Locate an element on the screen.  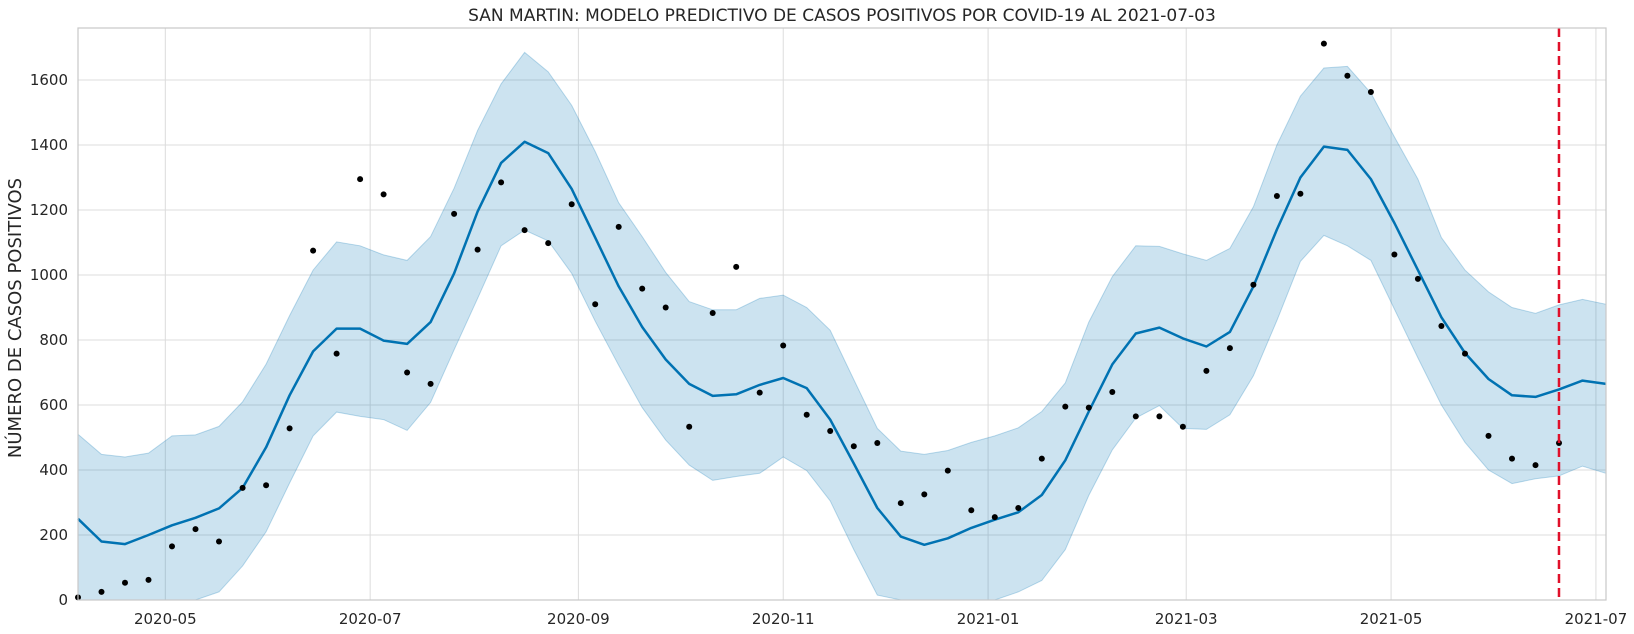
y-tick-label: 600 is located at coordinates (53, 405).